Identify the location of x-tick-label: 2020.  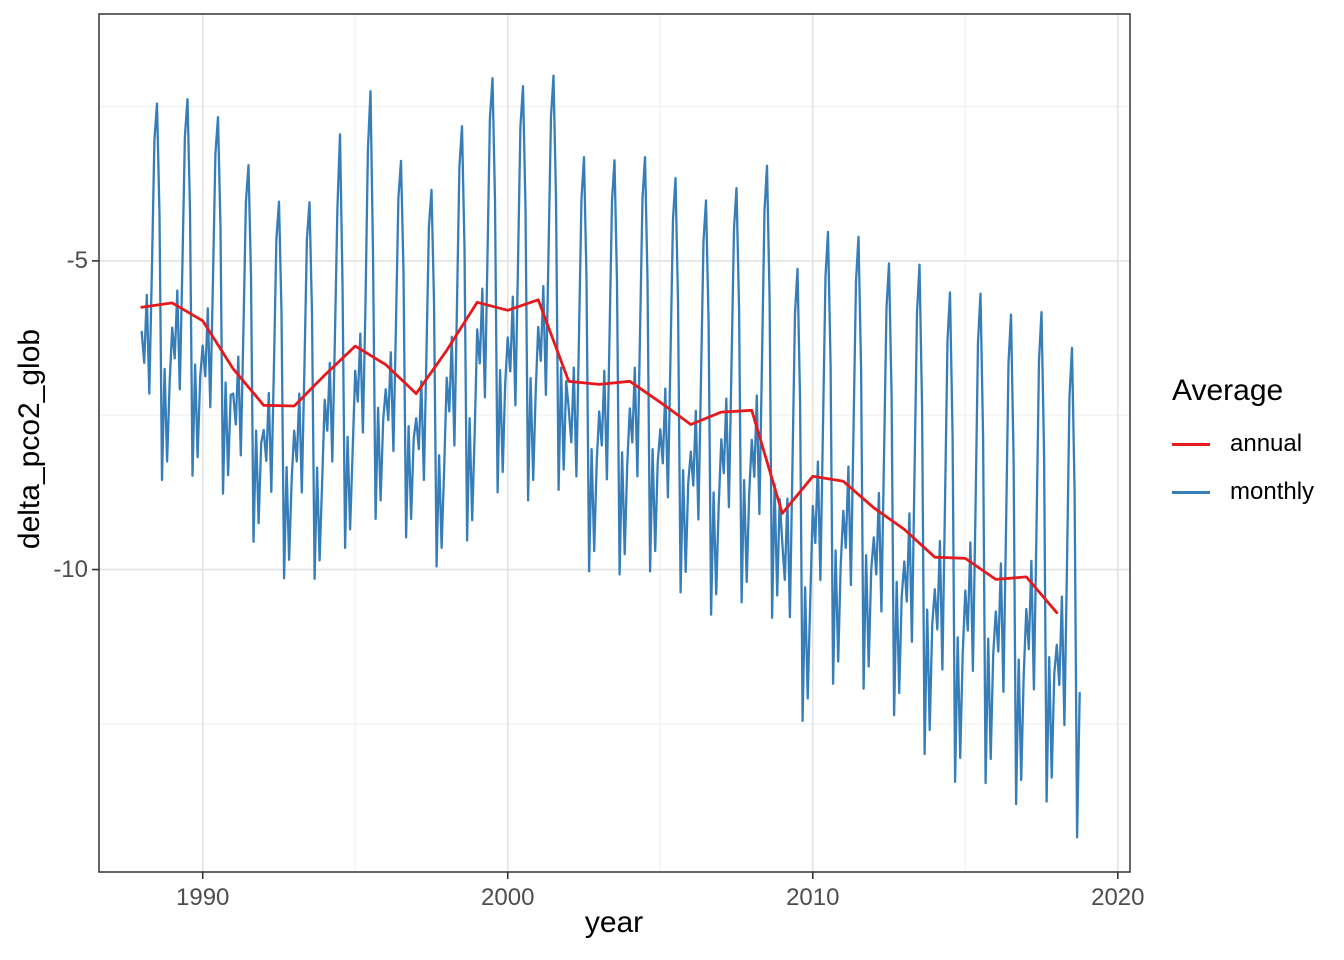
(1118, 897).